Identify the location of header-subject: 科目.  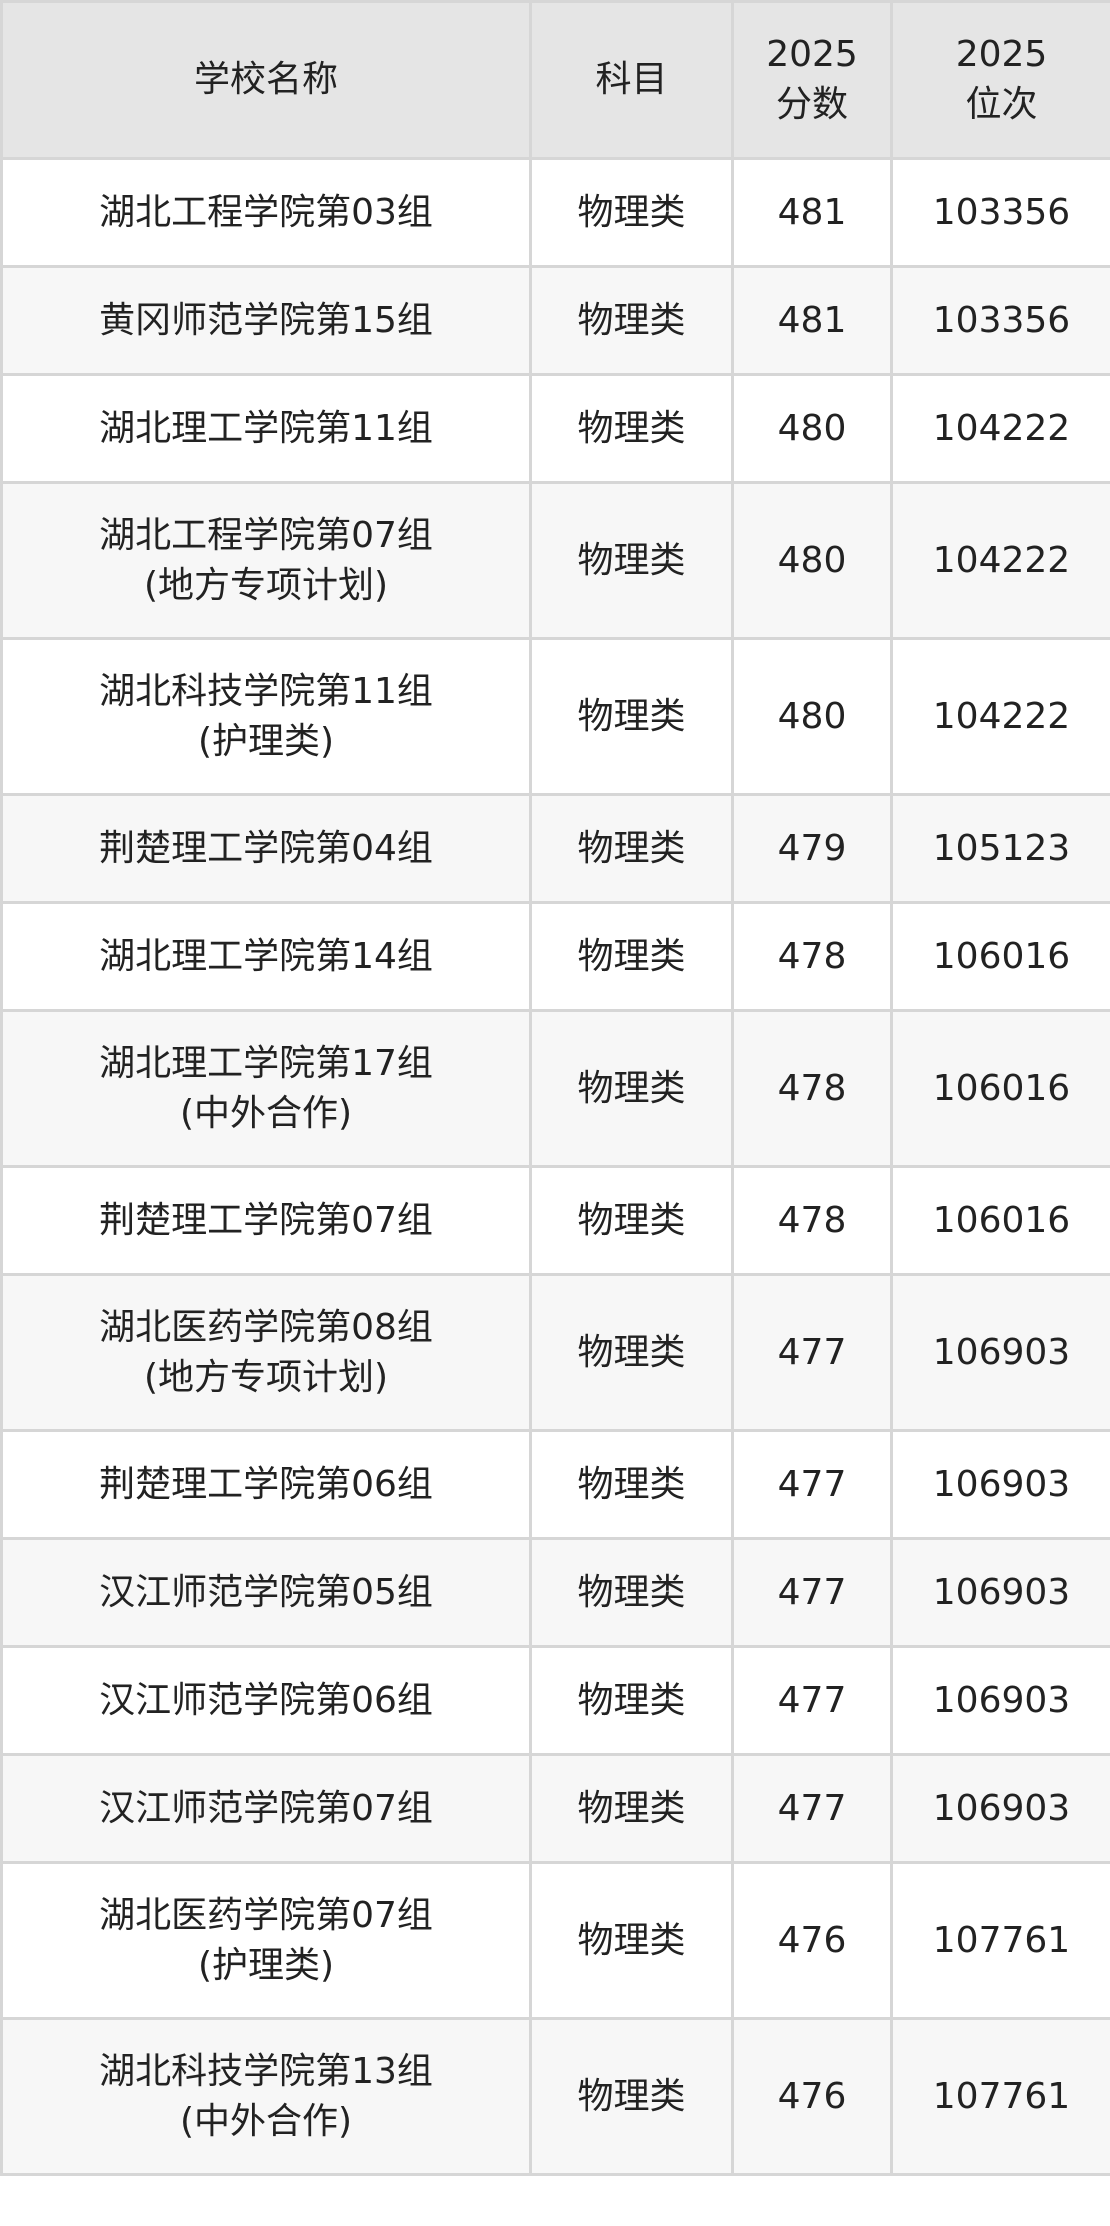
(631, 80).